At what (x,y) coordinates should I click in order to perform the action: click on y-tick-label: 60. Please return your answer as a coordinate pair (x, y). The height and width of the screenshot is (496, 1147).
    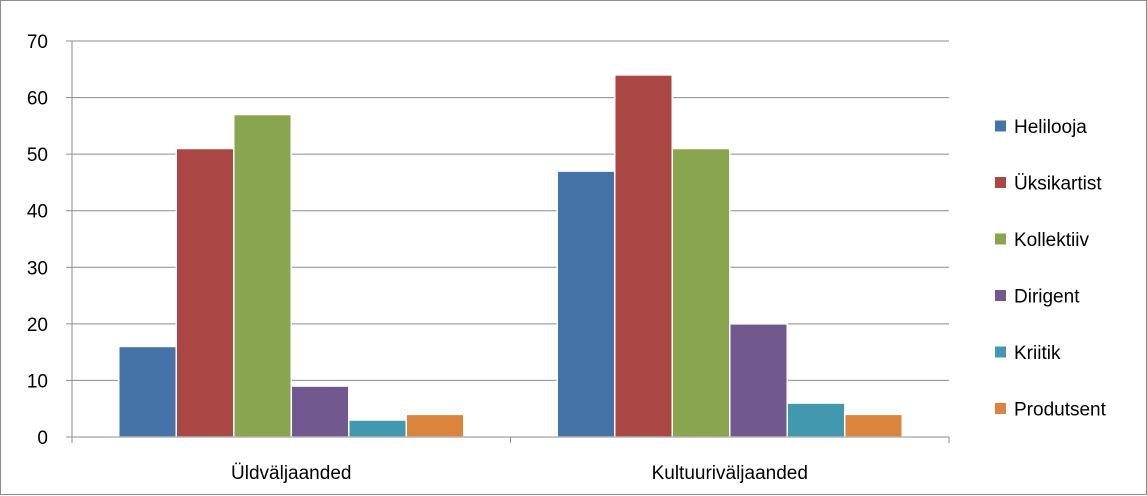
    Looking at the image, I should click on (37, 99).